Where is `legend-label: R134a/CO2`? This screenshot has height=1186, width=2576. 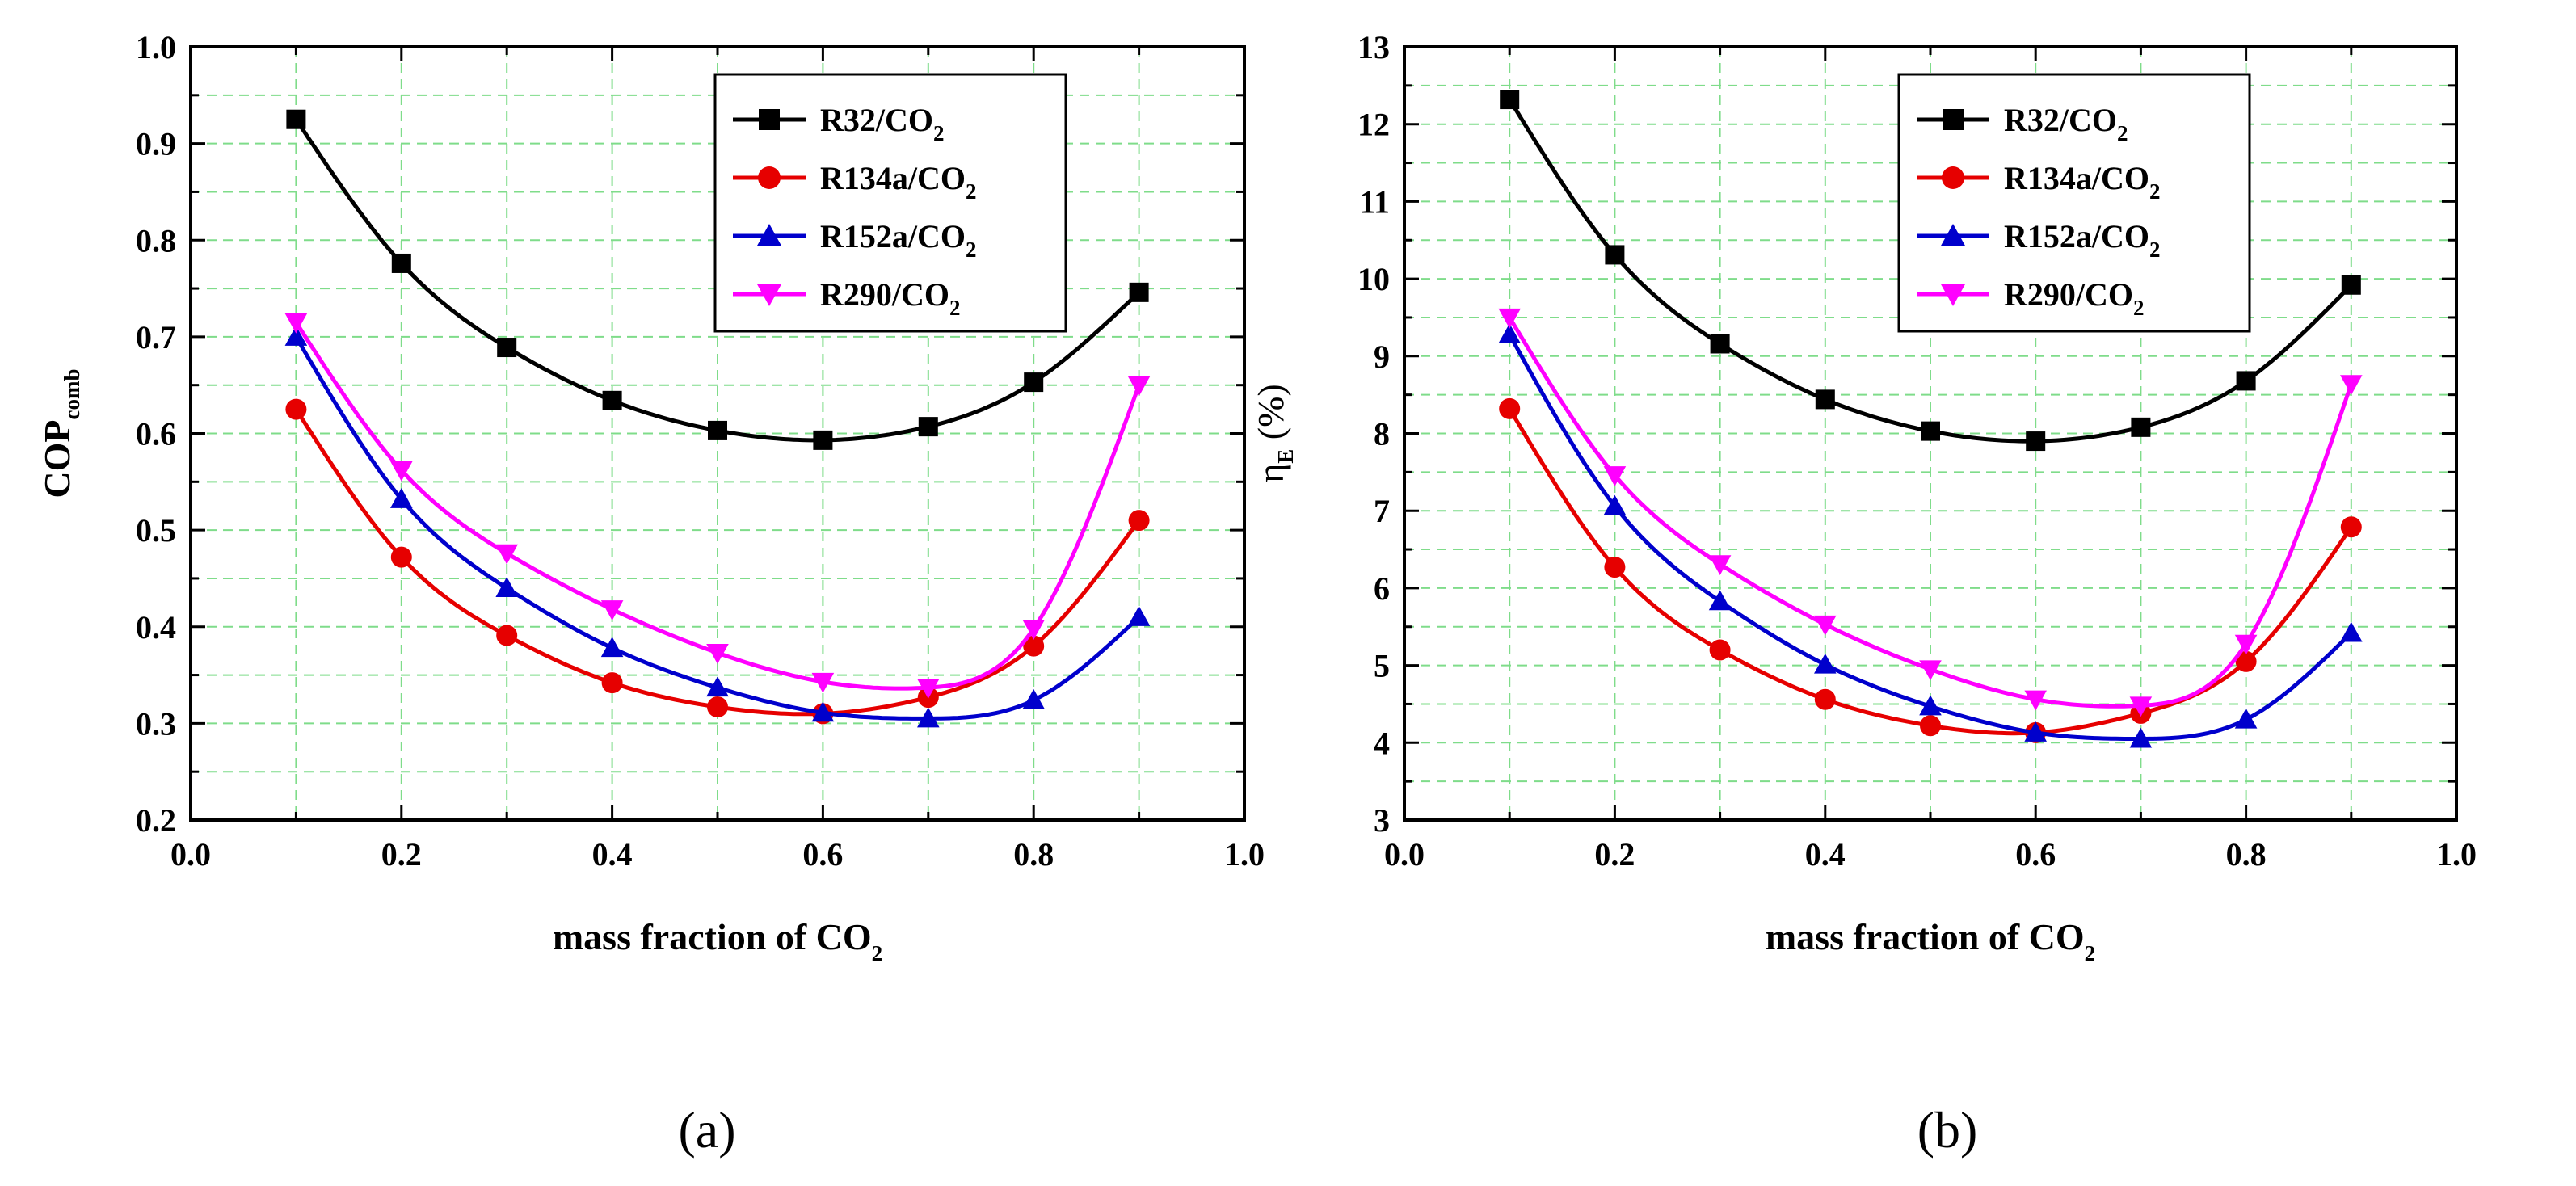
legend-label: R134a/CO2 is located at coordinates (898, 182).